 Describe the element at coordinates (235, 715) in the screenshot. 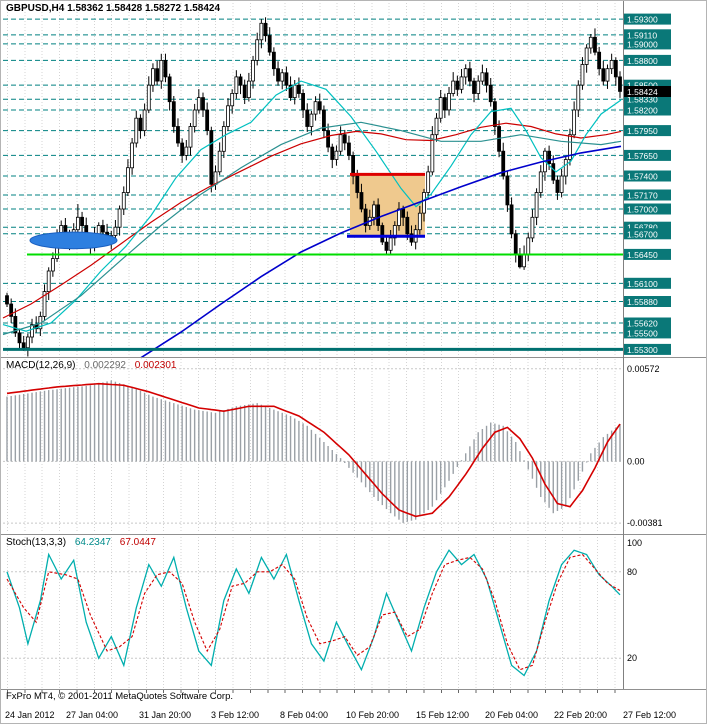

I see `time-axis-label: 3 Feb 12:00` at that location.